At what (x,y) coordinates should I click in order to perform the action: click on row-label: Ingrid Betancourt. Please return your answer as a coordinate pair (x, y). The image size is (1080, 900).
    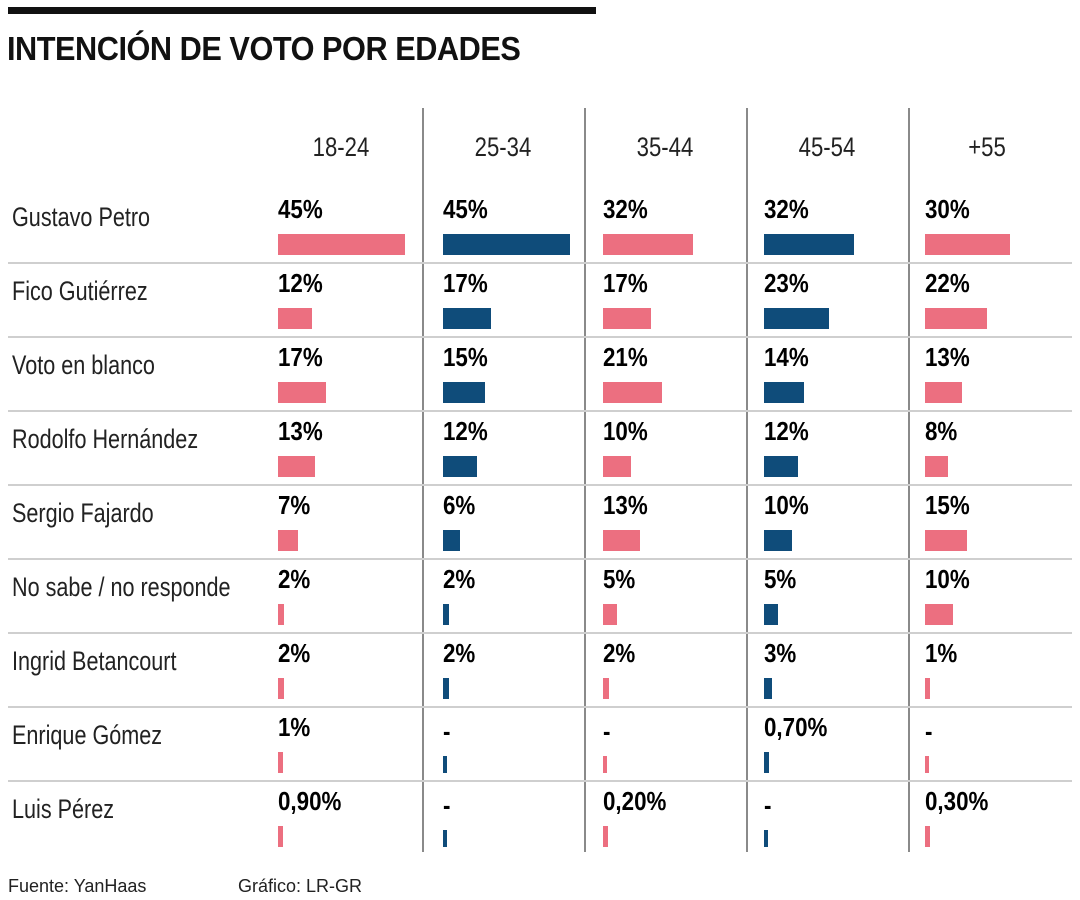
    Looking at the image, I should click on (94, 661).